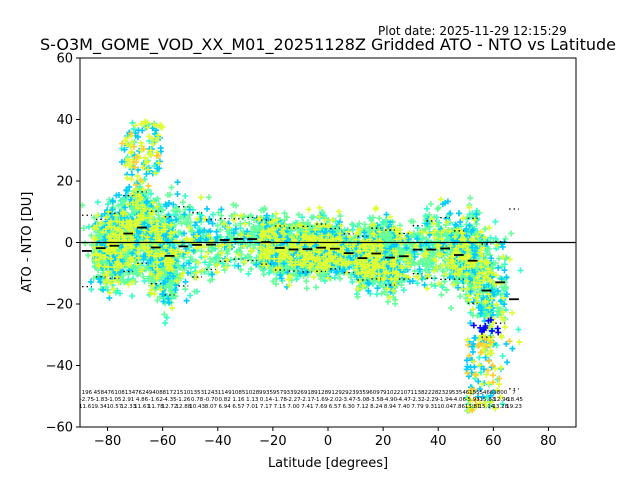 The width and height of the screenshot is (640, 480). I want to click on bin-count-label: 5354, so click(459, 393).